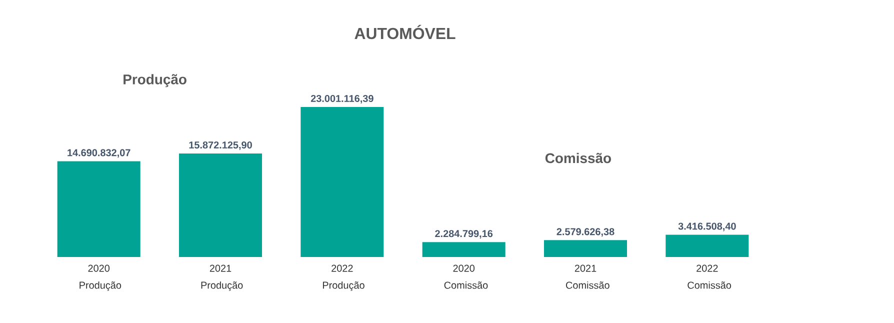 The height and width of the screenshot is (323, 894). Describe the element at coordinates (101, 277) in the screenshot. I see `x-tick-label: 2020 Produção` at that location.